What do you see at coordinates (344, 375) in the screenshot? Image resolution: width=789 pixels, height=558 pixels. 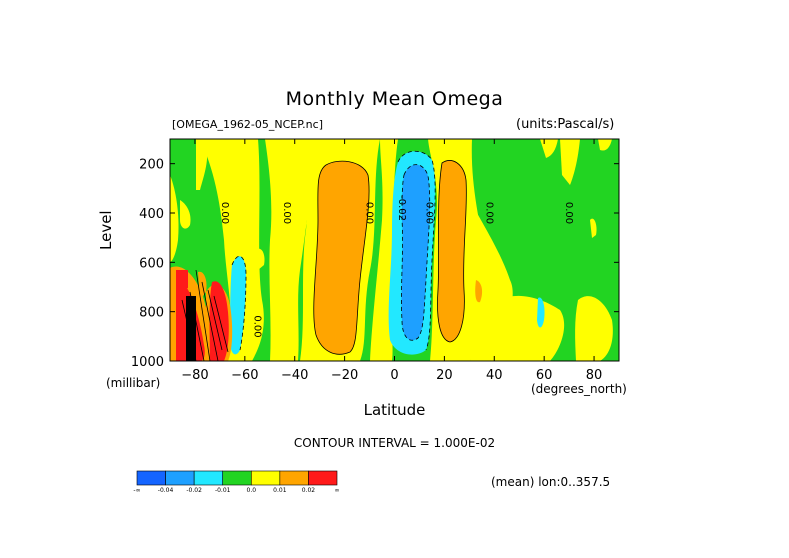 I see `x-tick-label: −20` at bounding box center [344, 375].